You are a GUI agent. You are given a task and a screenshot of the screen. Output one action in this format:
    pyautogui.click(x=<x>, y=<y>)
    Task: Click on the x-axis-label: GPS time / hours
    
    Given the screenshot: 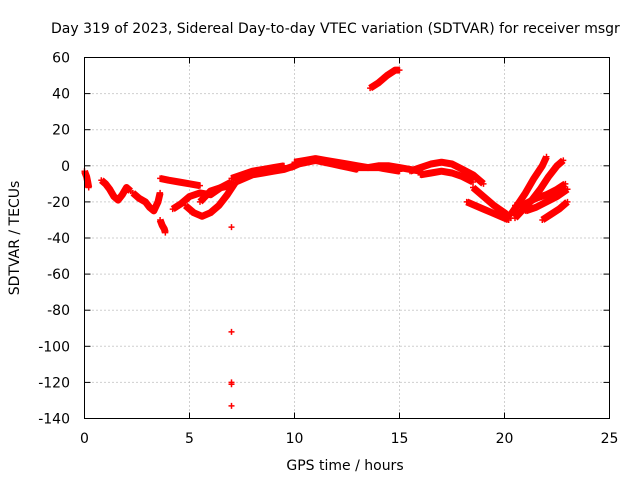 What is the action you would take?
    pyautogui.click(x=344, y=466)
    